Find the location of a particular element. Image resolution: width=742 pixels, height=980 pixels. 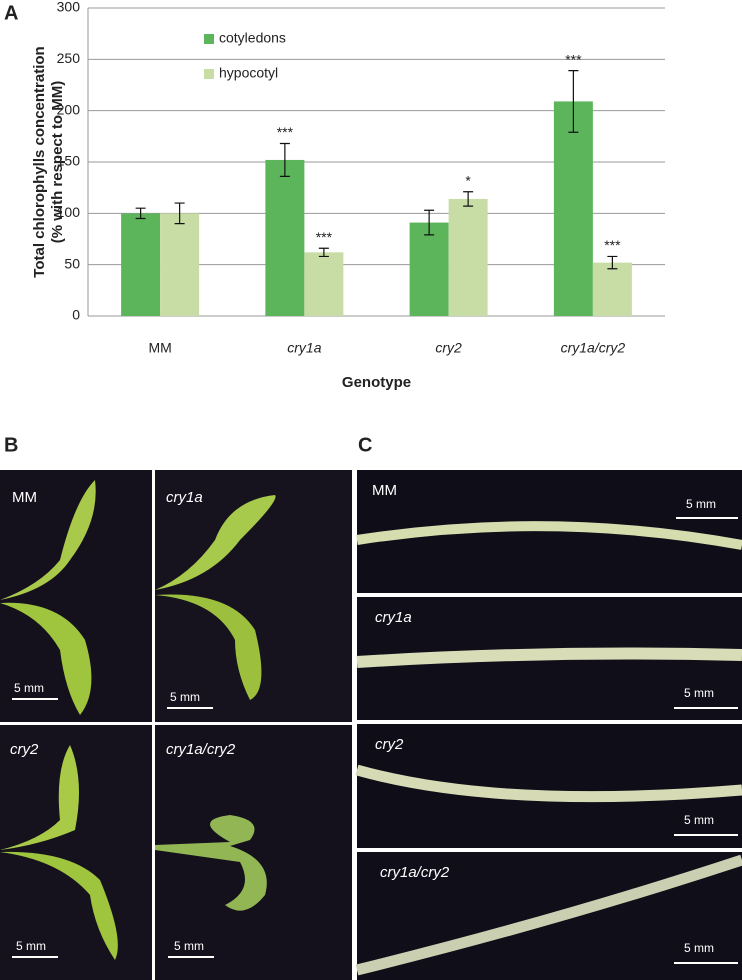

x-tick-label: cry2 is located at coordinates (448, 348).